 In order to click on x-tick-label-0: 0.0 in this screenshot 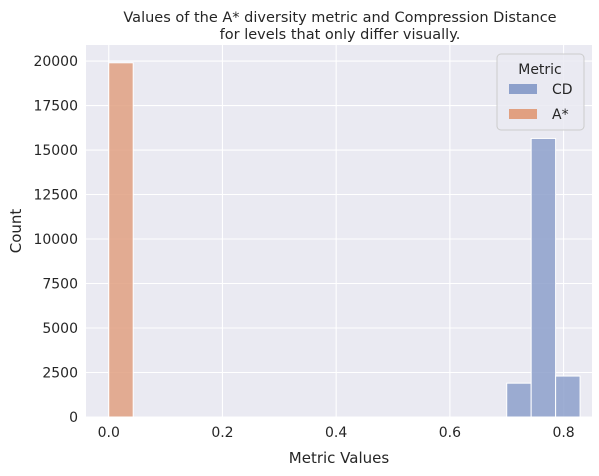, I will do `click(109, 433)`.